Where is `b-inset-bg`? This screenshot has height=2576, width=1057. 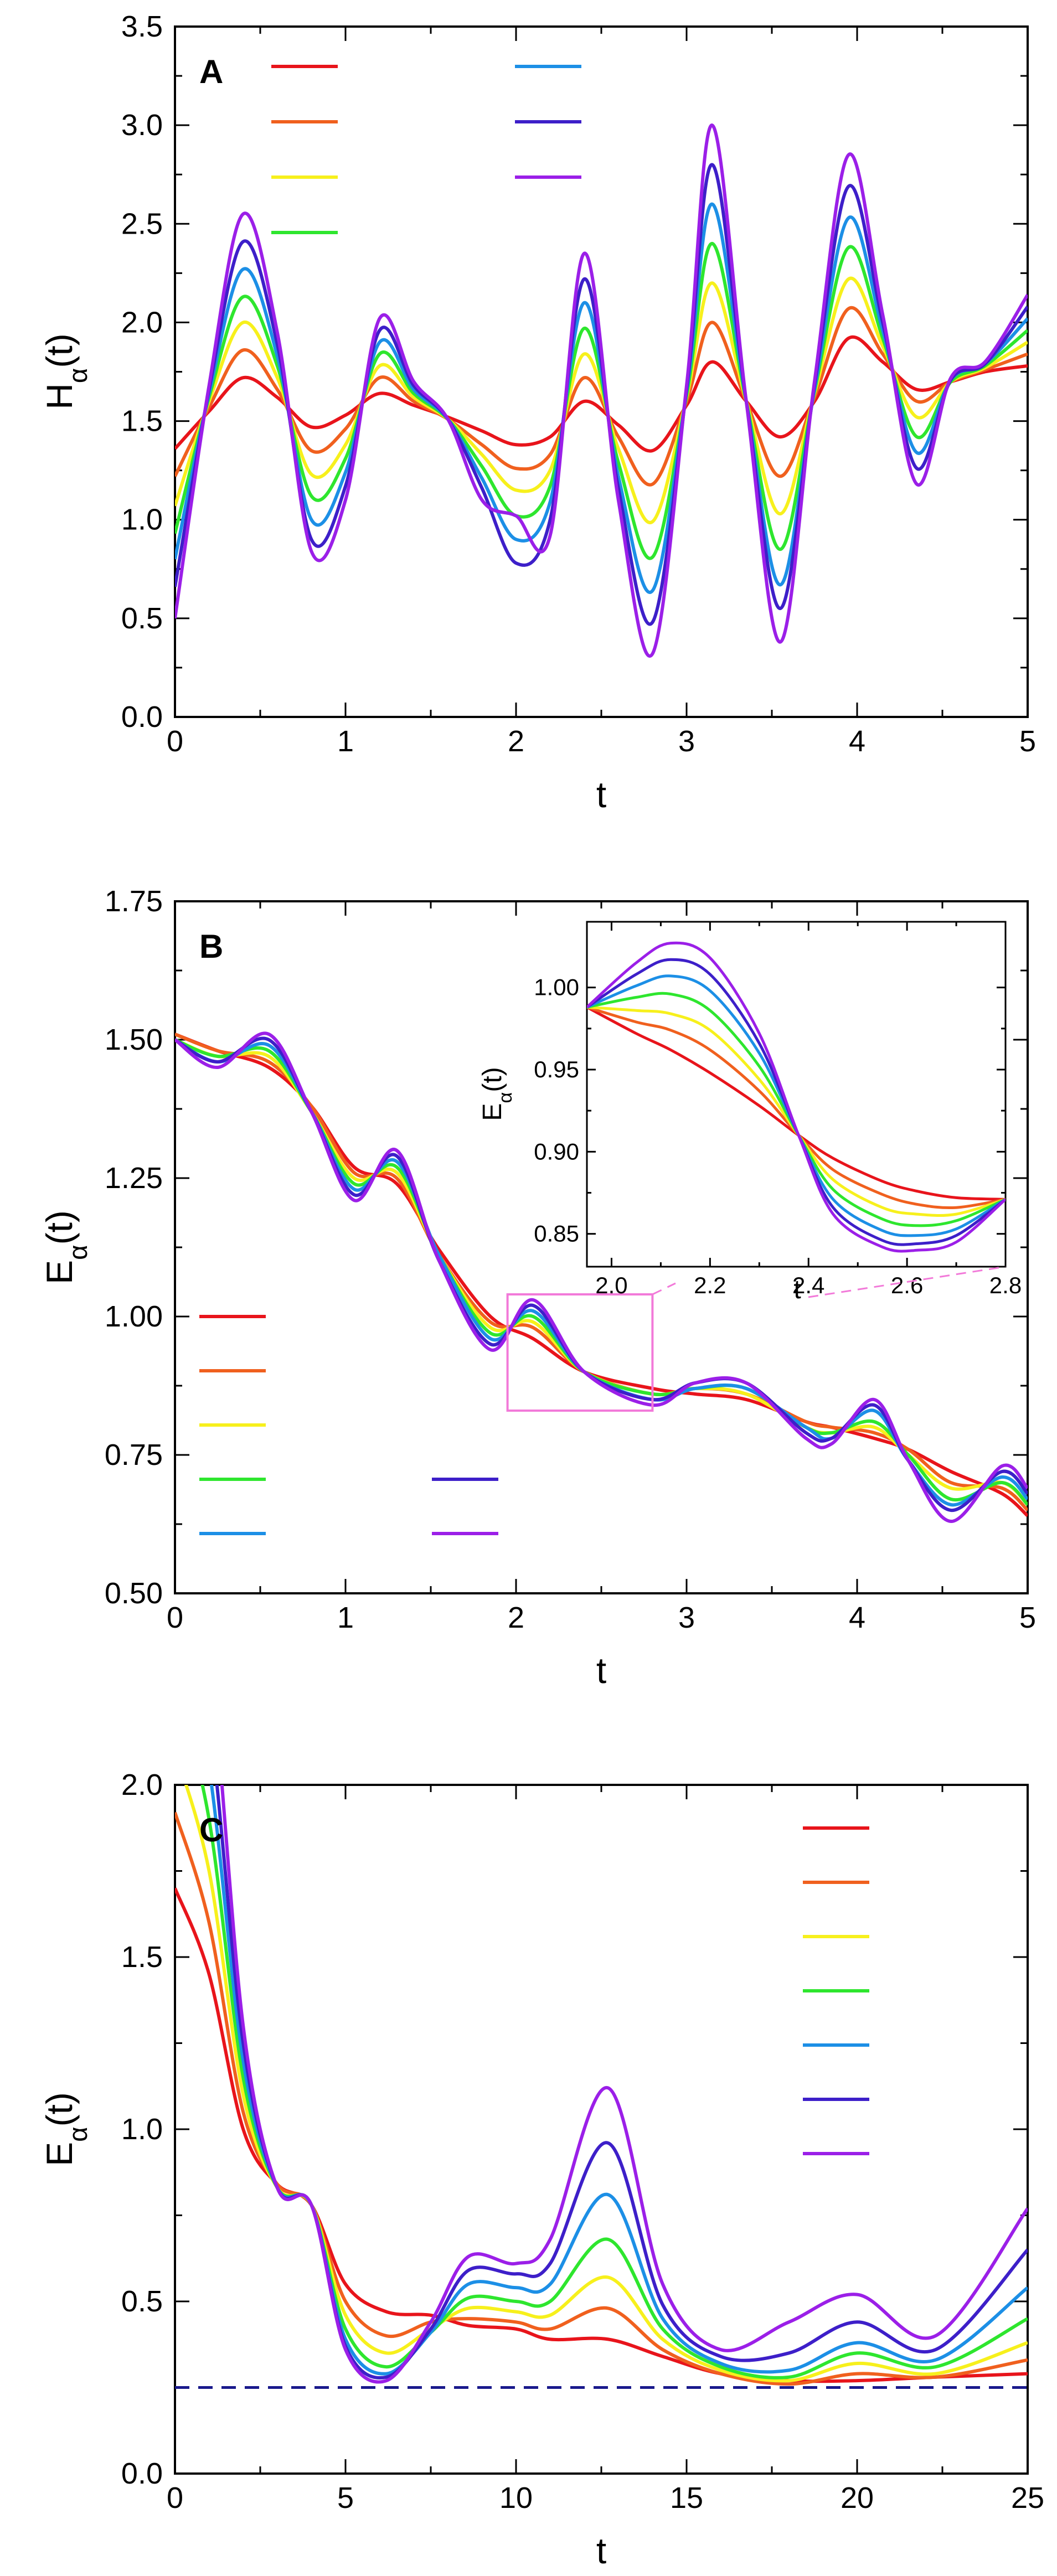
b-inset-bg is located at coordinates (796, 1094).